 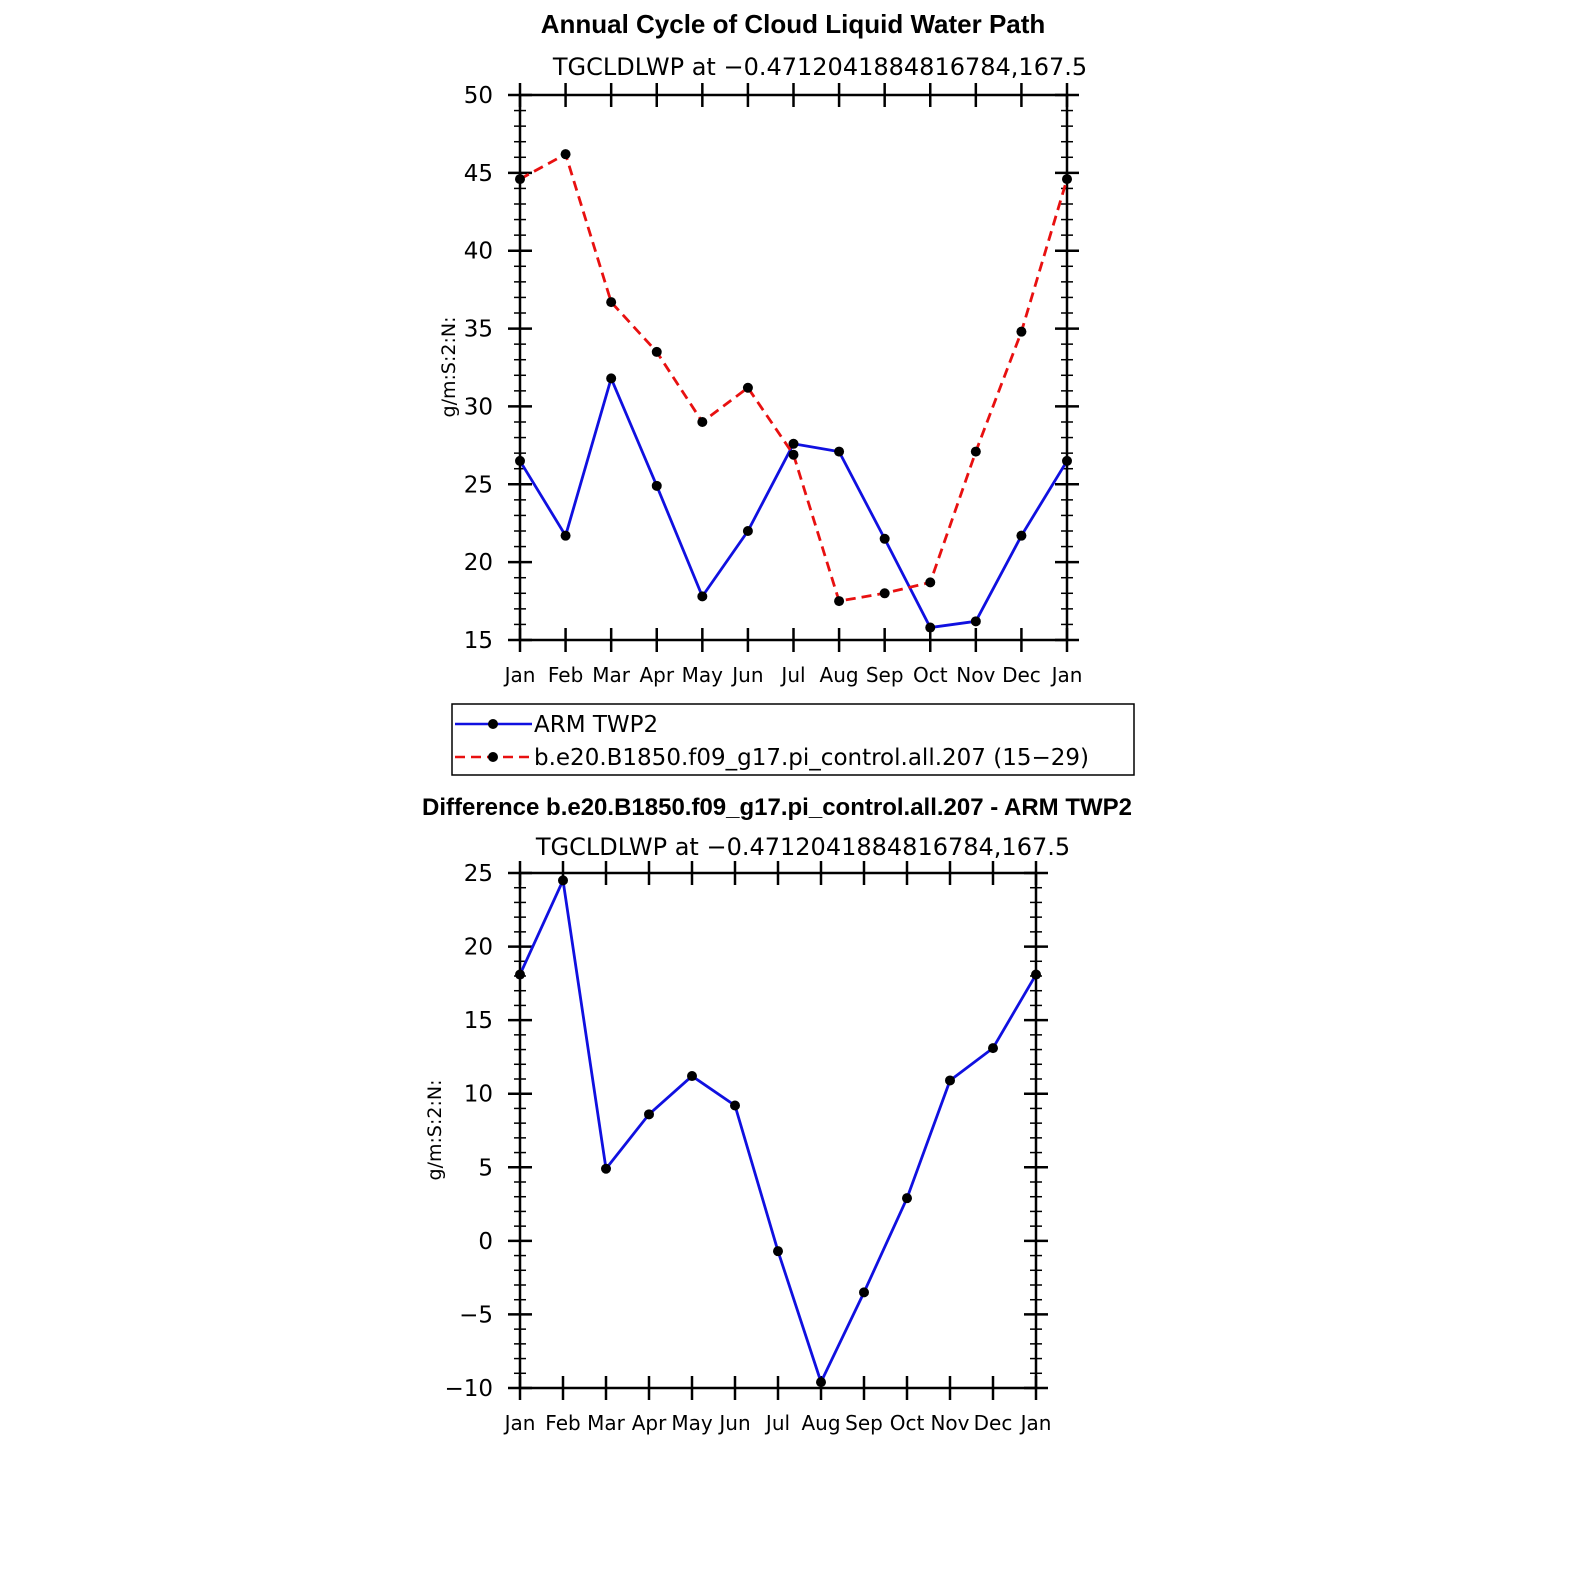 What do you see at coordinates (476, 1315) in the screenshot?
I see `y-tick-label: −5` at bounding box center [476, 1315].